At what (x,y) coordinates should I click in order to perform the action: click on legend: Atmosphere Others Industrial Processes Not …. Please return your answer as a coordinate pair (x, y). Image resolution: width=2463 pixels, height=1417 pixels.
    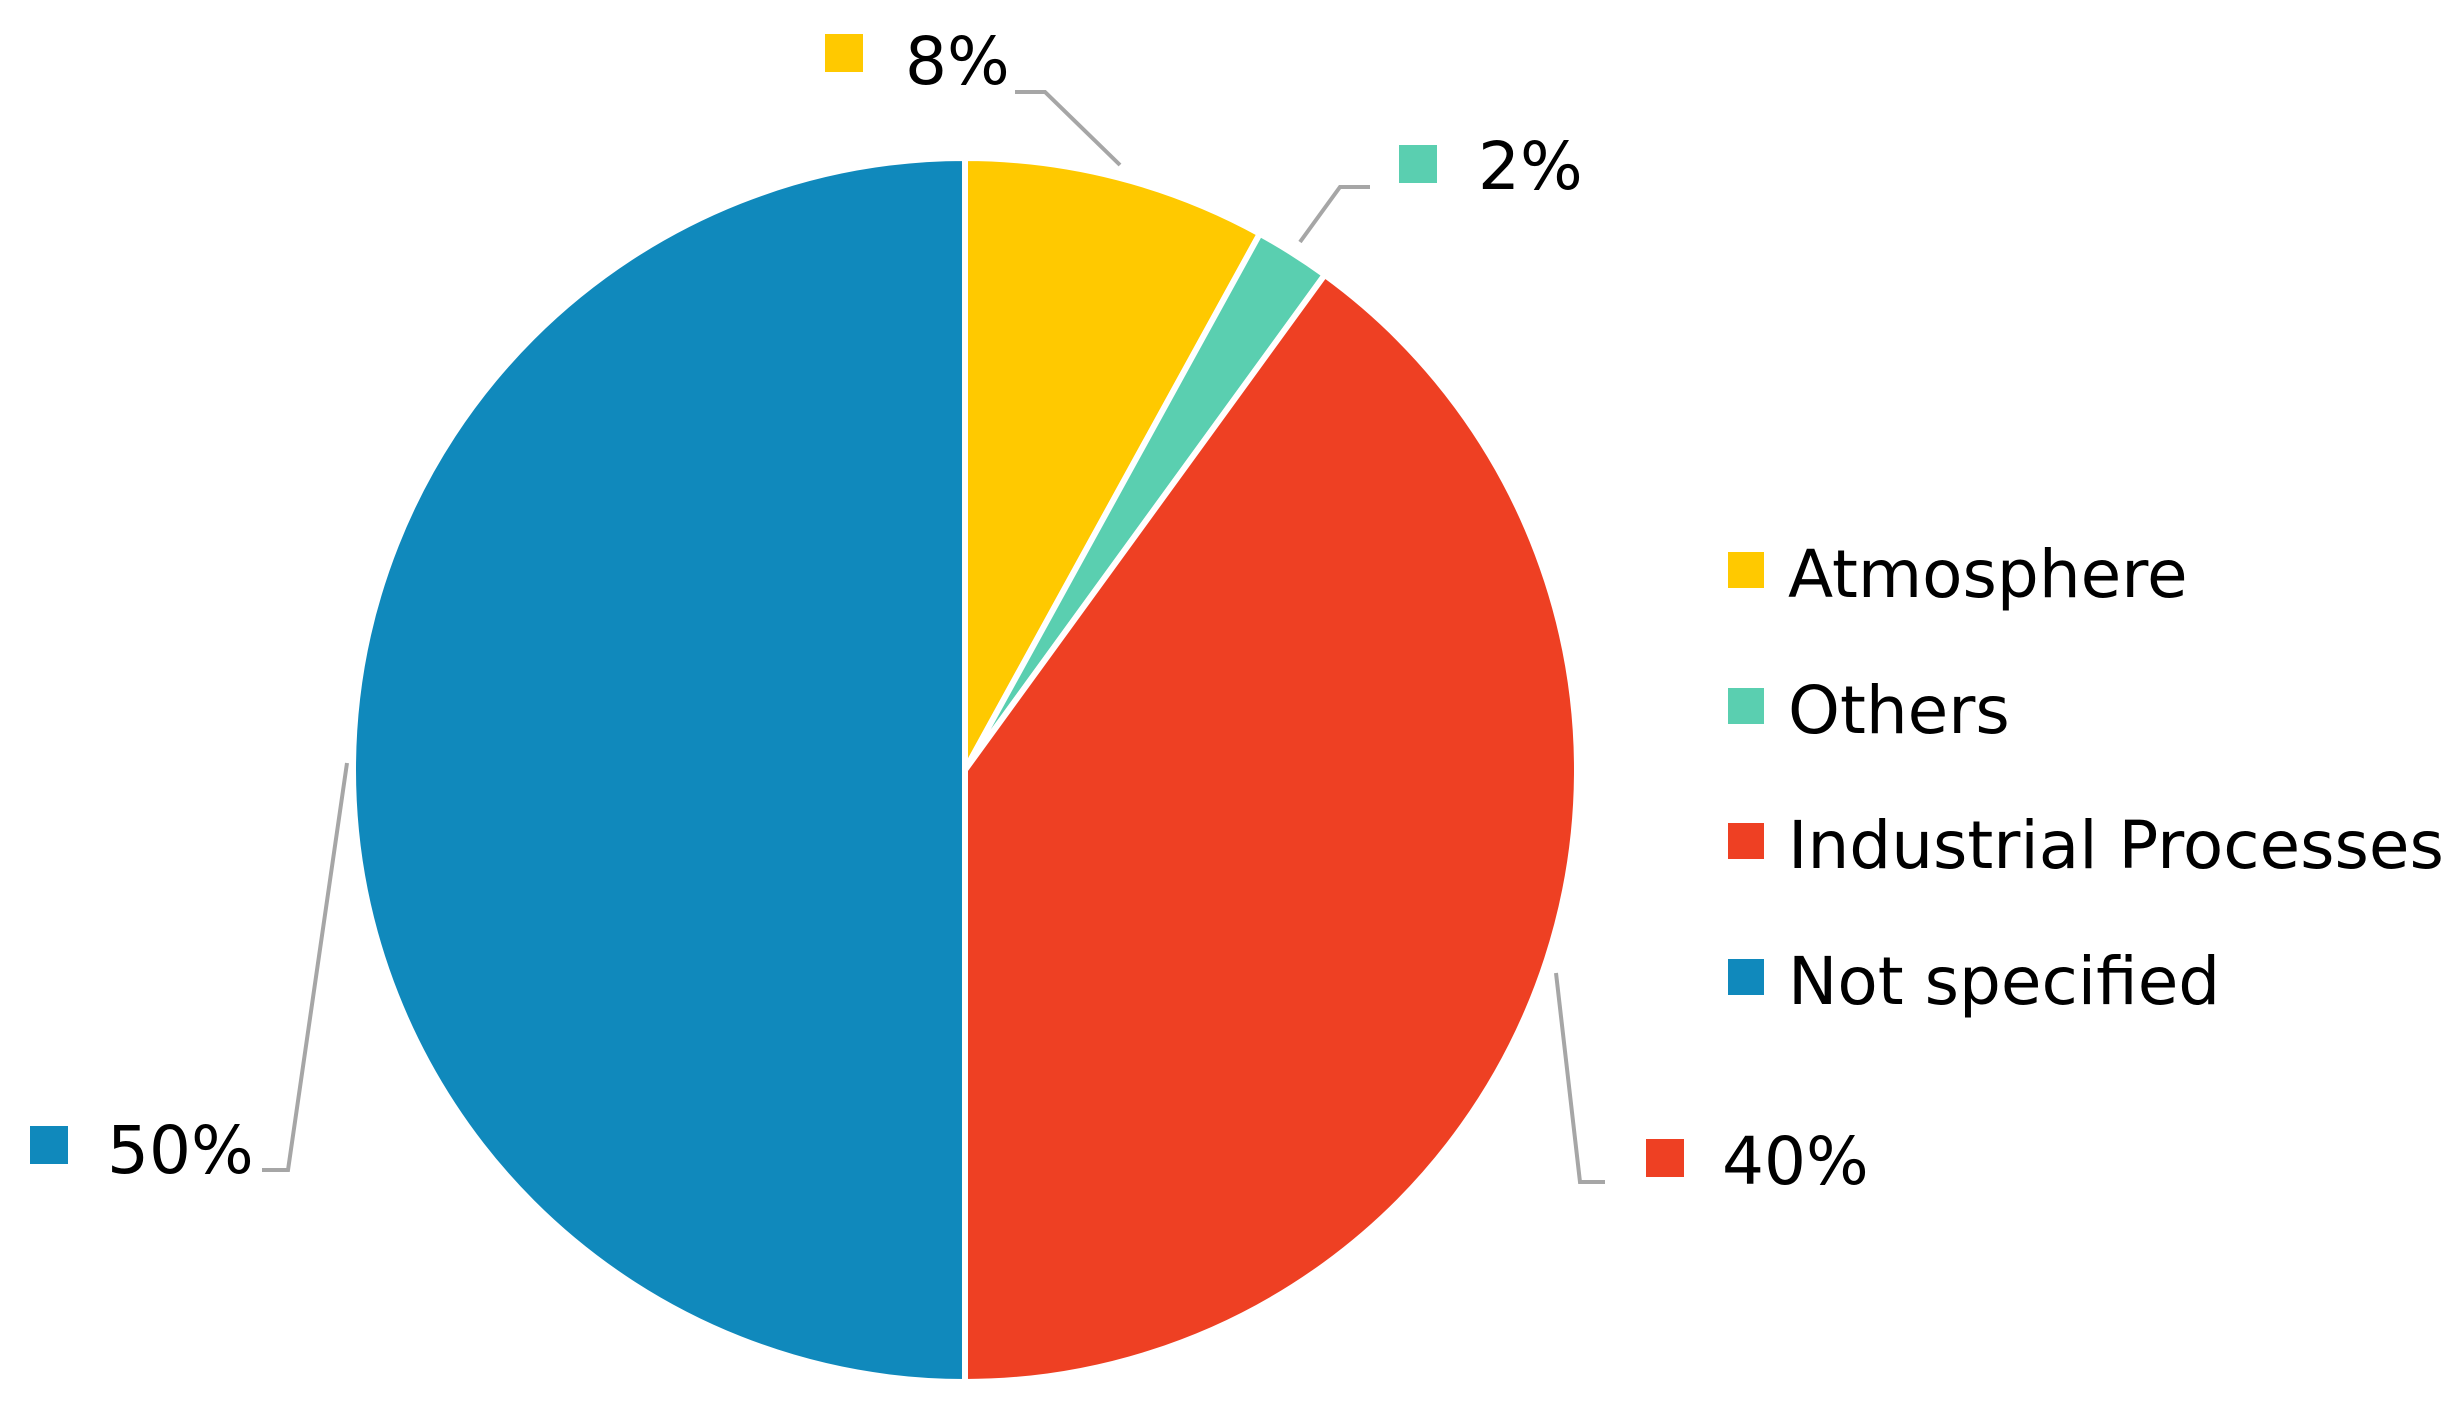
    Looking at the image, I should click on (2086, 778).